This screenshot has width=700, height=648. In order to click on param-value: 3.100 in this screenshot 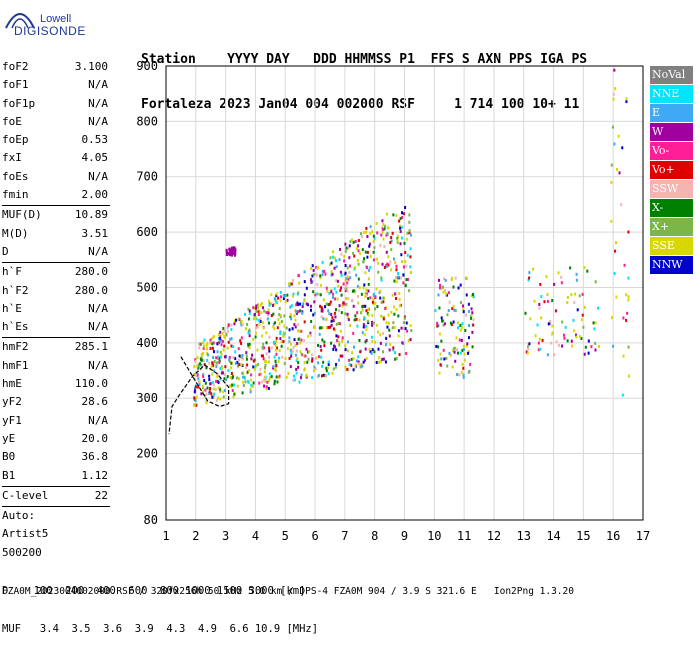, I will do `click(91, 66)`.